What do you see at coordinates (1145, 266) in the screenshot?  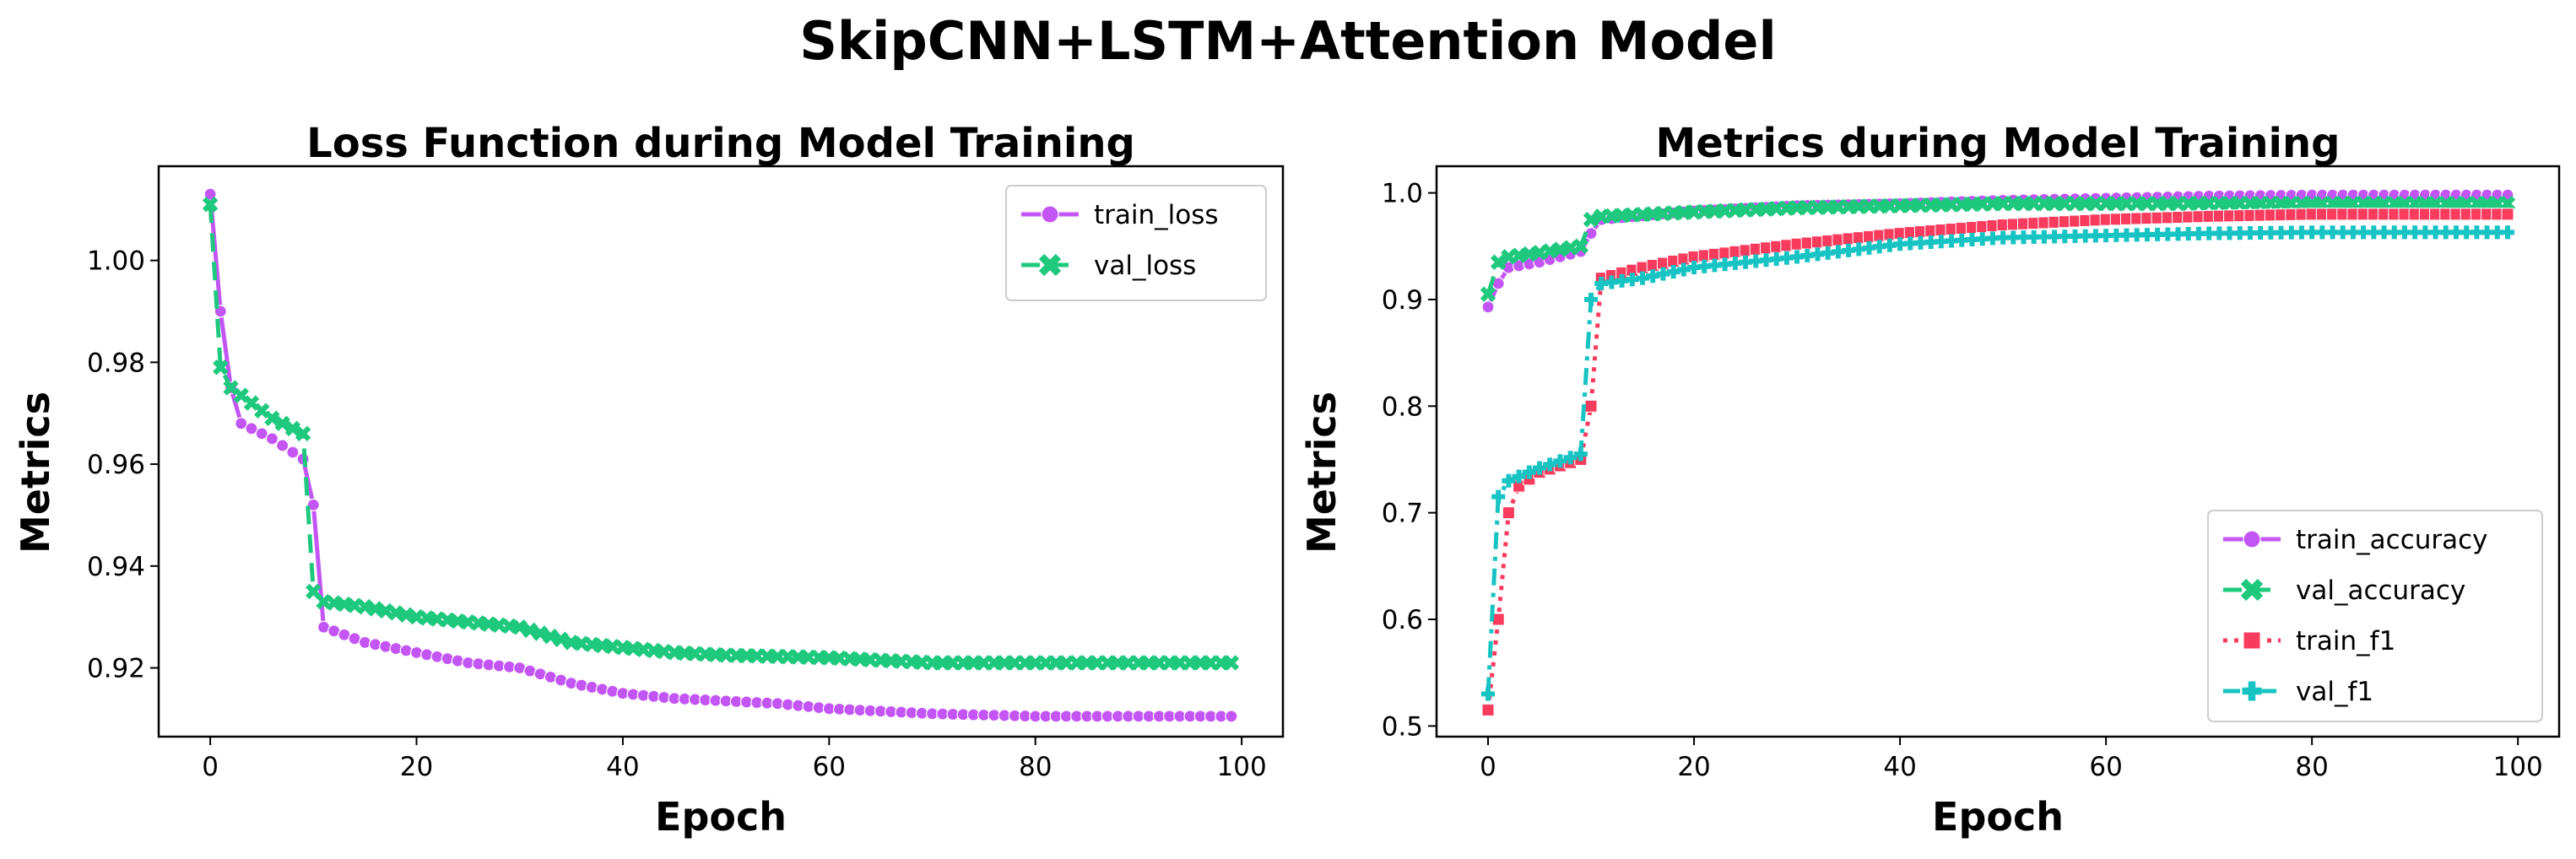 I see `loss-chart-legend-label: val_loss` at bounding box center [1145, 266].